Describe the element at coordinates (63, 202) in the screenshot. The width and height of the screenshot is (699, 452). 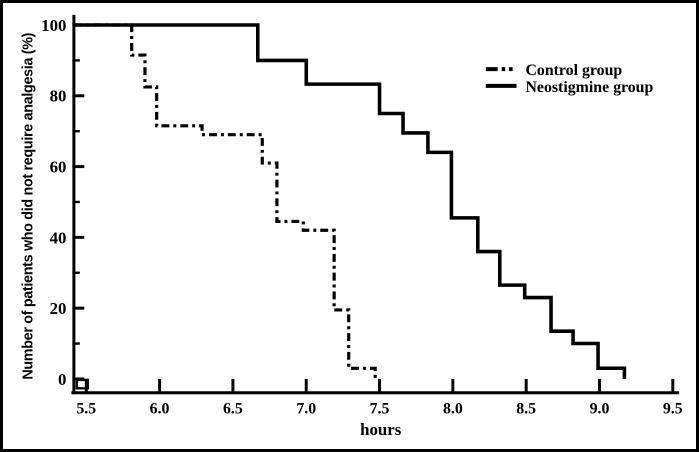
I see `y-axis-ticks: 0 20 40 60 80 100` at that location.